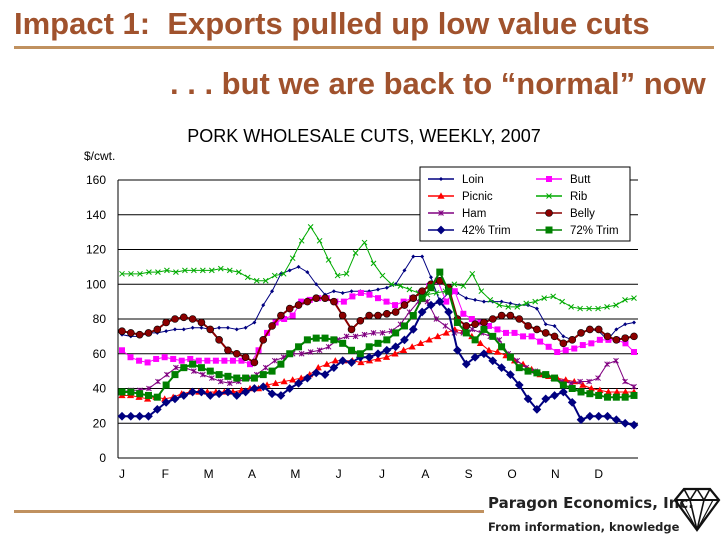 The width and height of the screenshot is (728, 546). I want to click on legend-label: Butt, so click(580, 180).